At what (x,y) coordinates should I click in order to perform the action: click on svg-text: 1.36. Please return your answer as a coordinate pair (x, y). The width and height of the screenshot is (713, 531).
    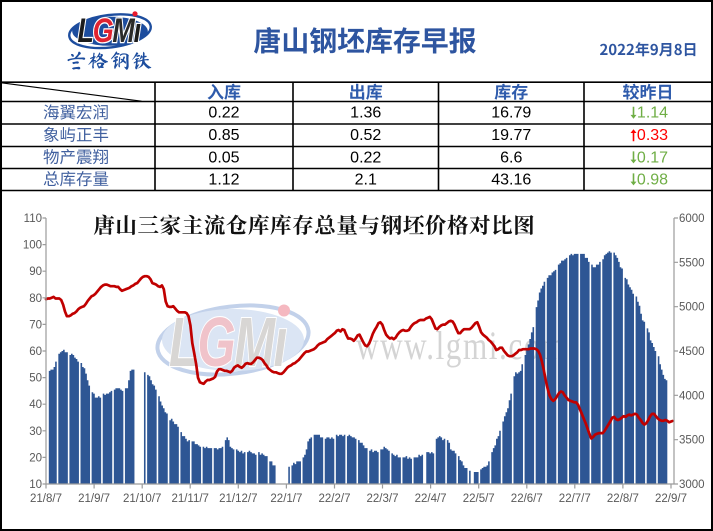
    Looking at the image, I should click on (365, 113).